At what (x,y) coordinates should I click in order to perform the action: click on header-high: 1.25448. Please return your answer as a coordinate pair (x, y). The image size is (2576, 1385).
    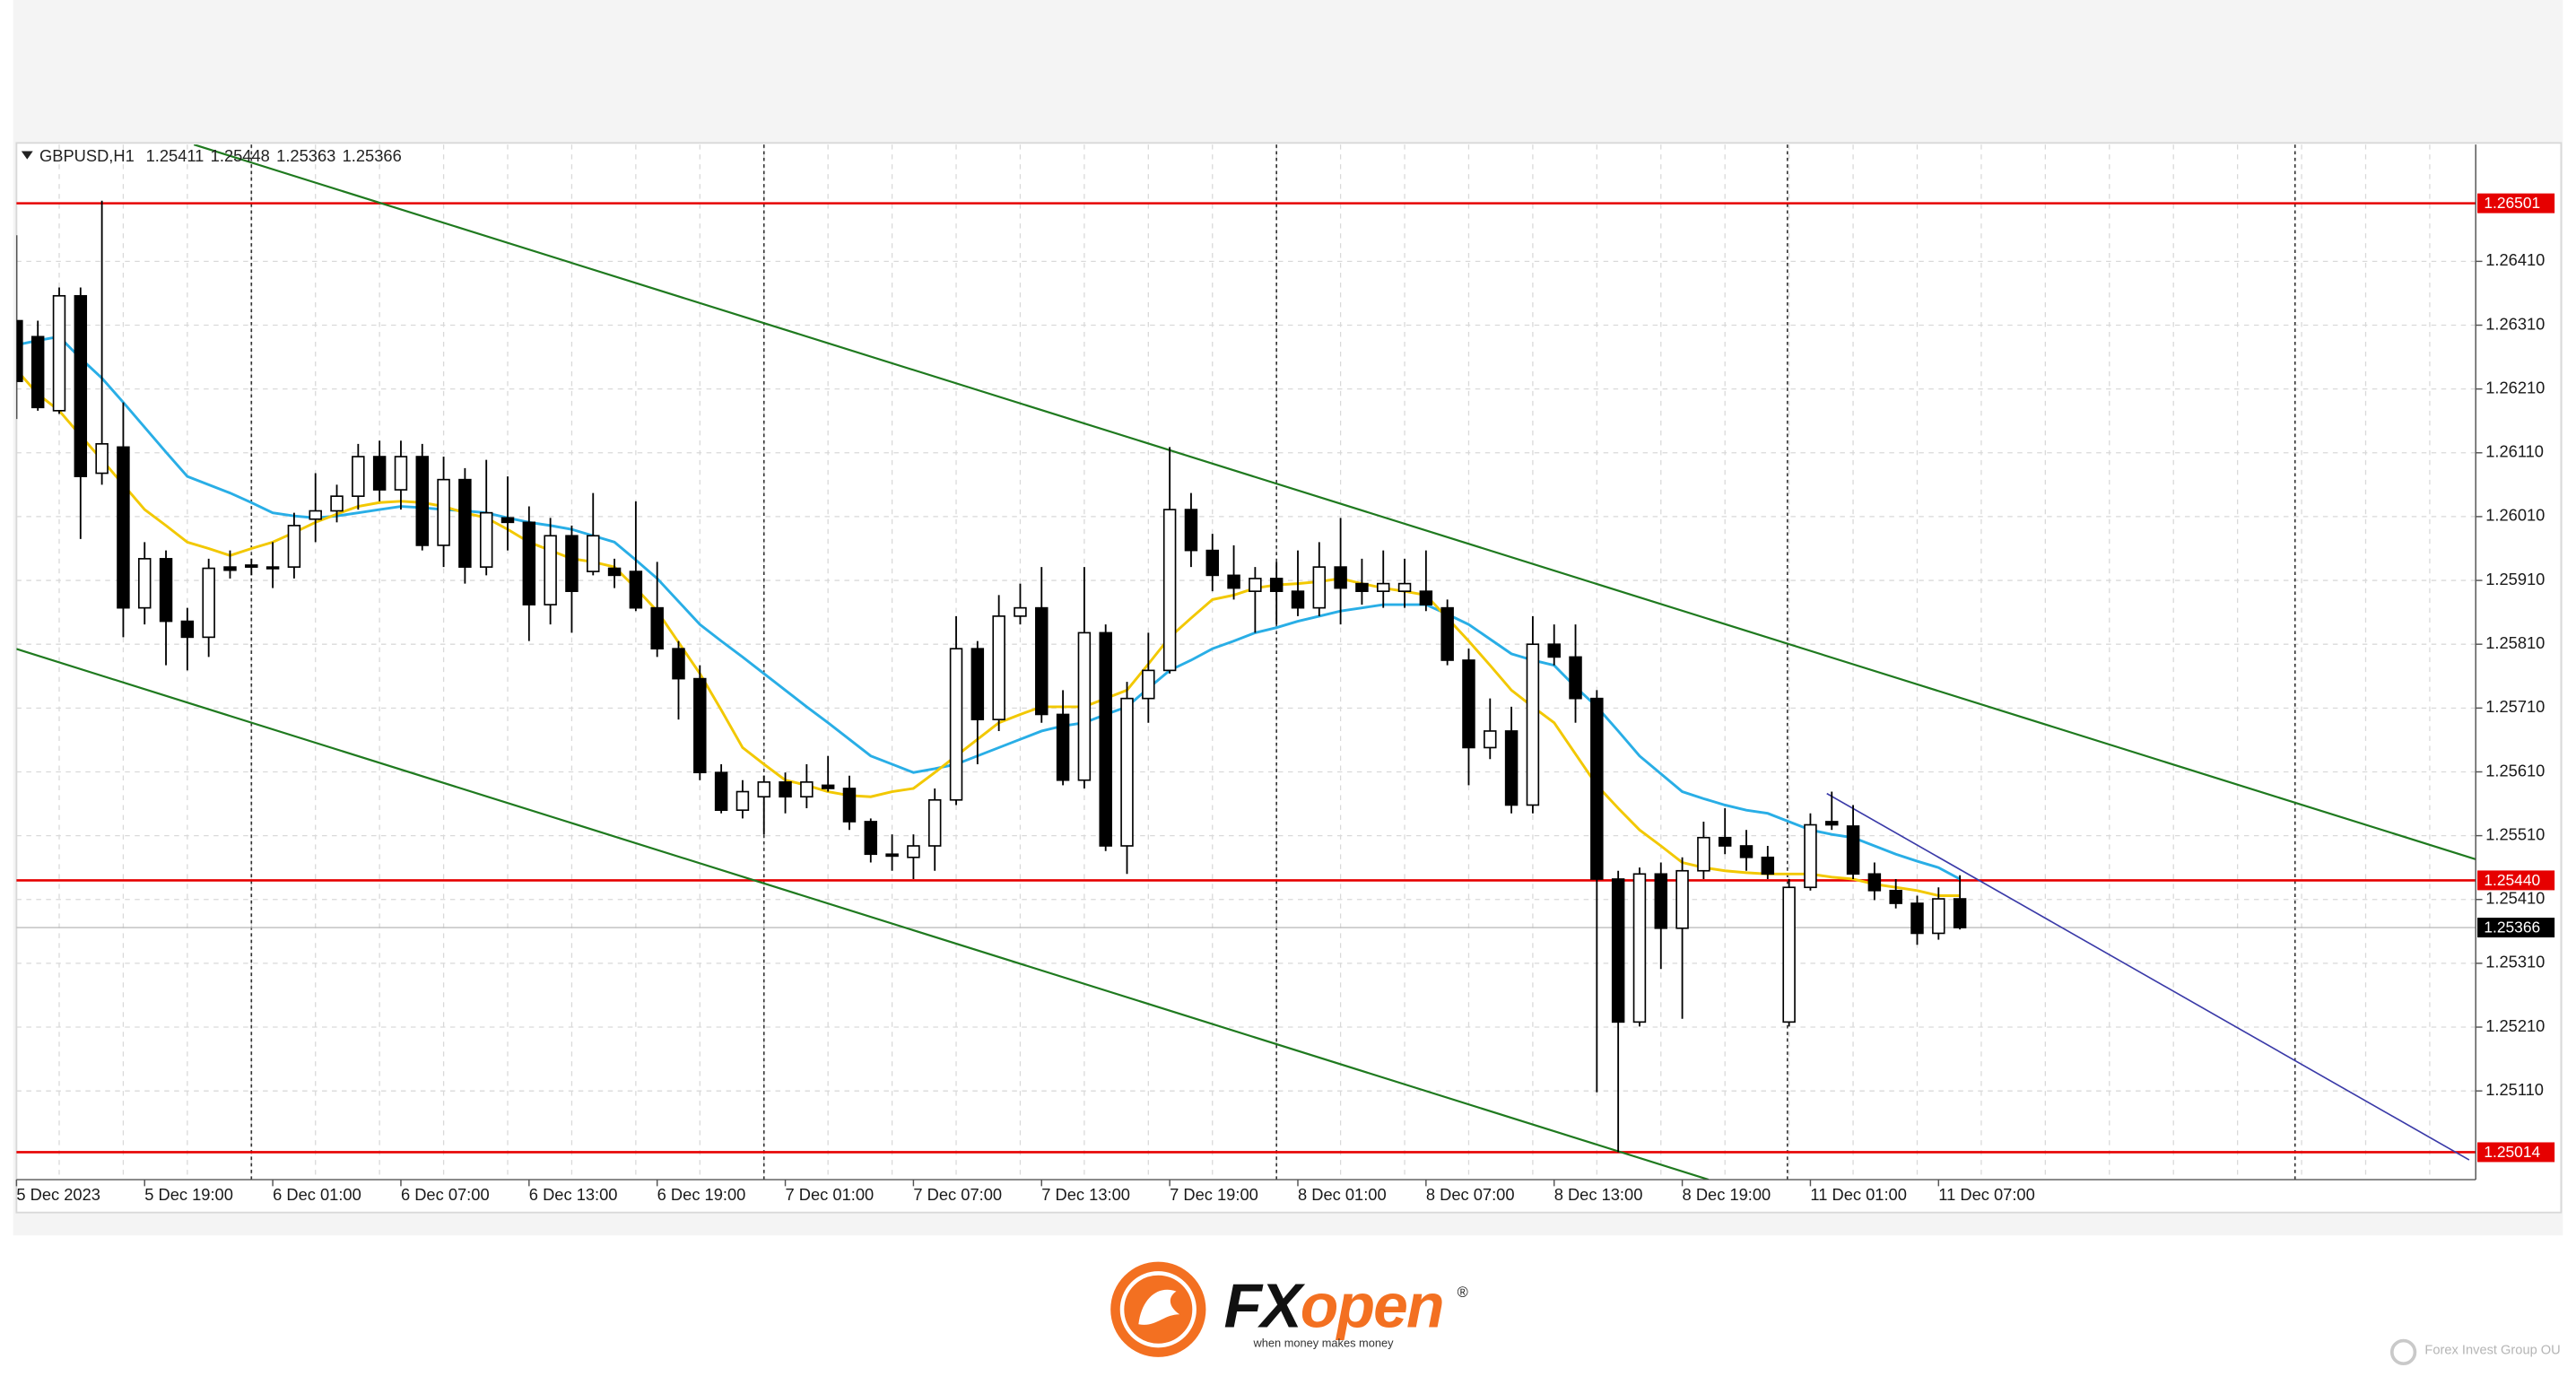
    Looking at the image, I should click on (240, 155).